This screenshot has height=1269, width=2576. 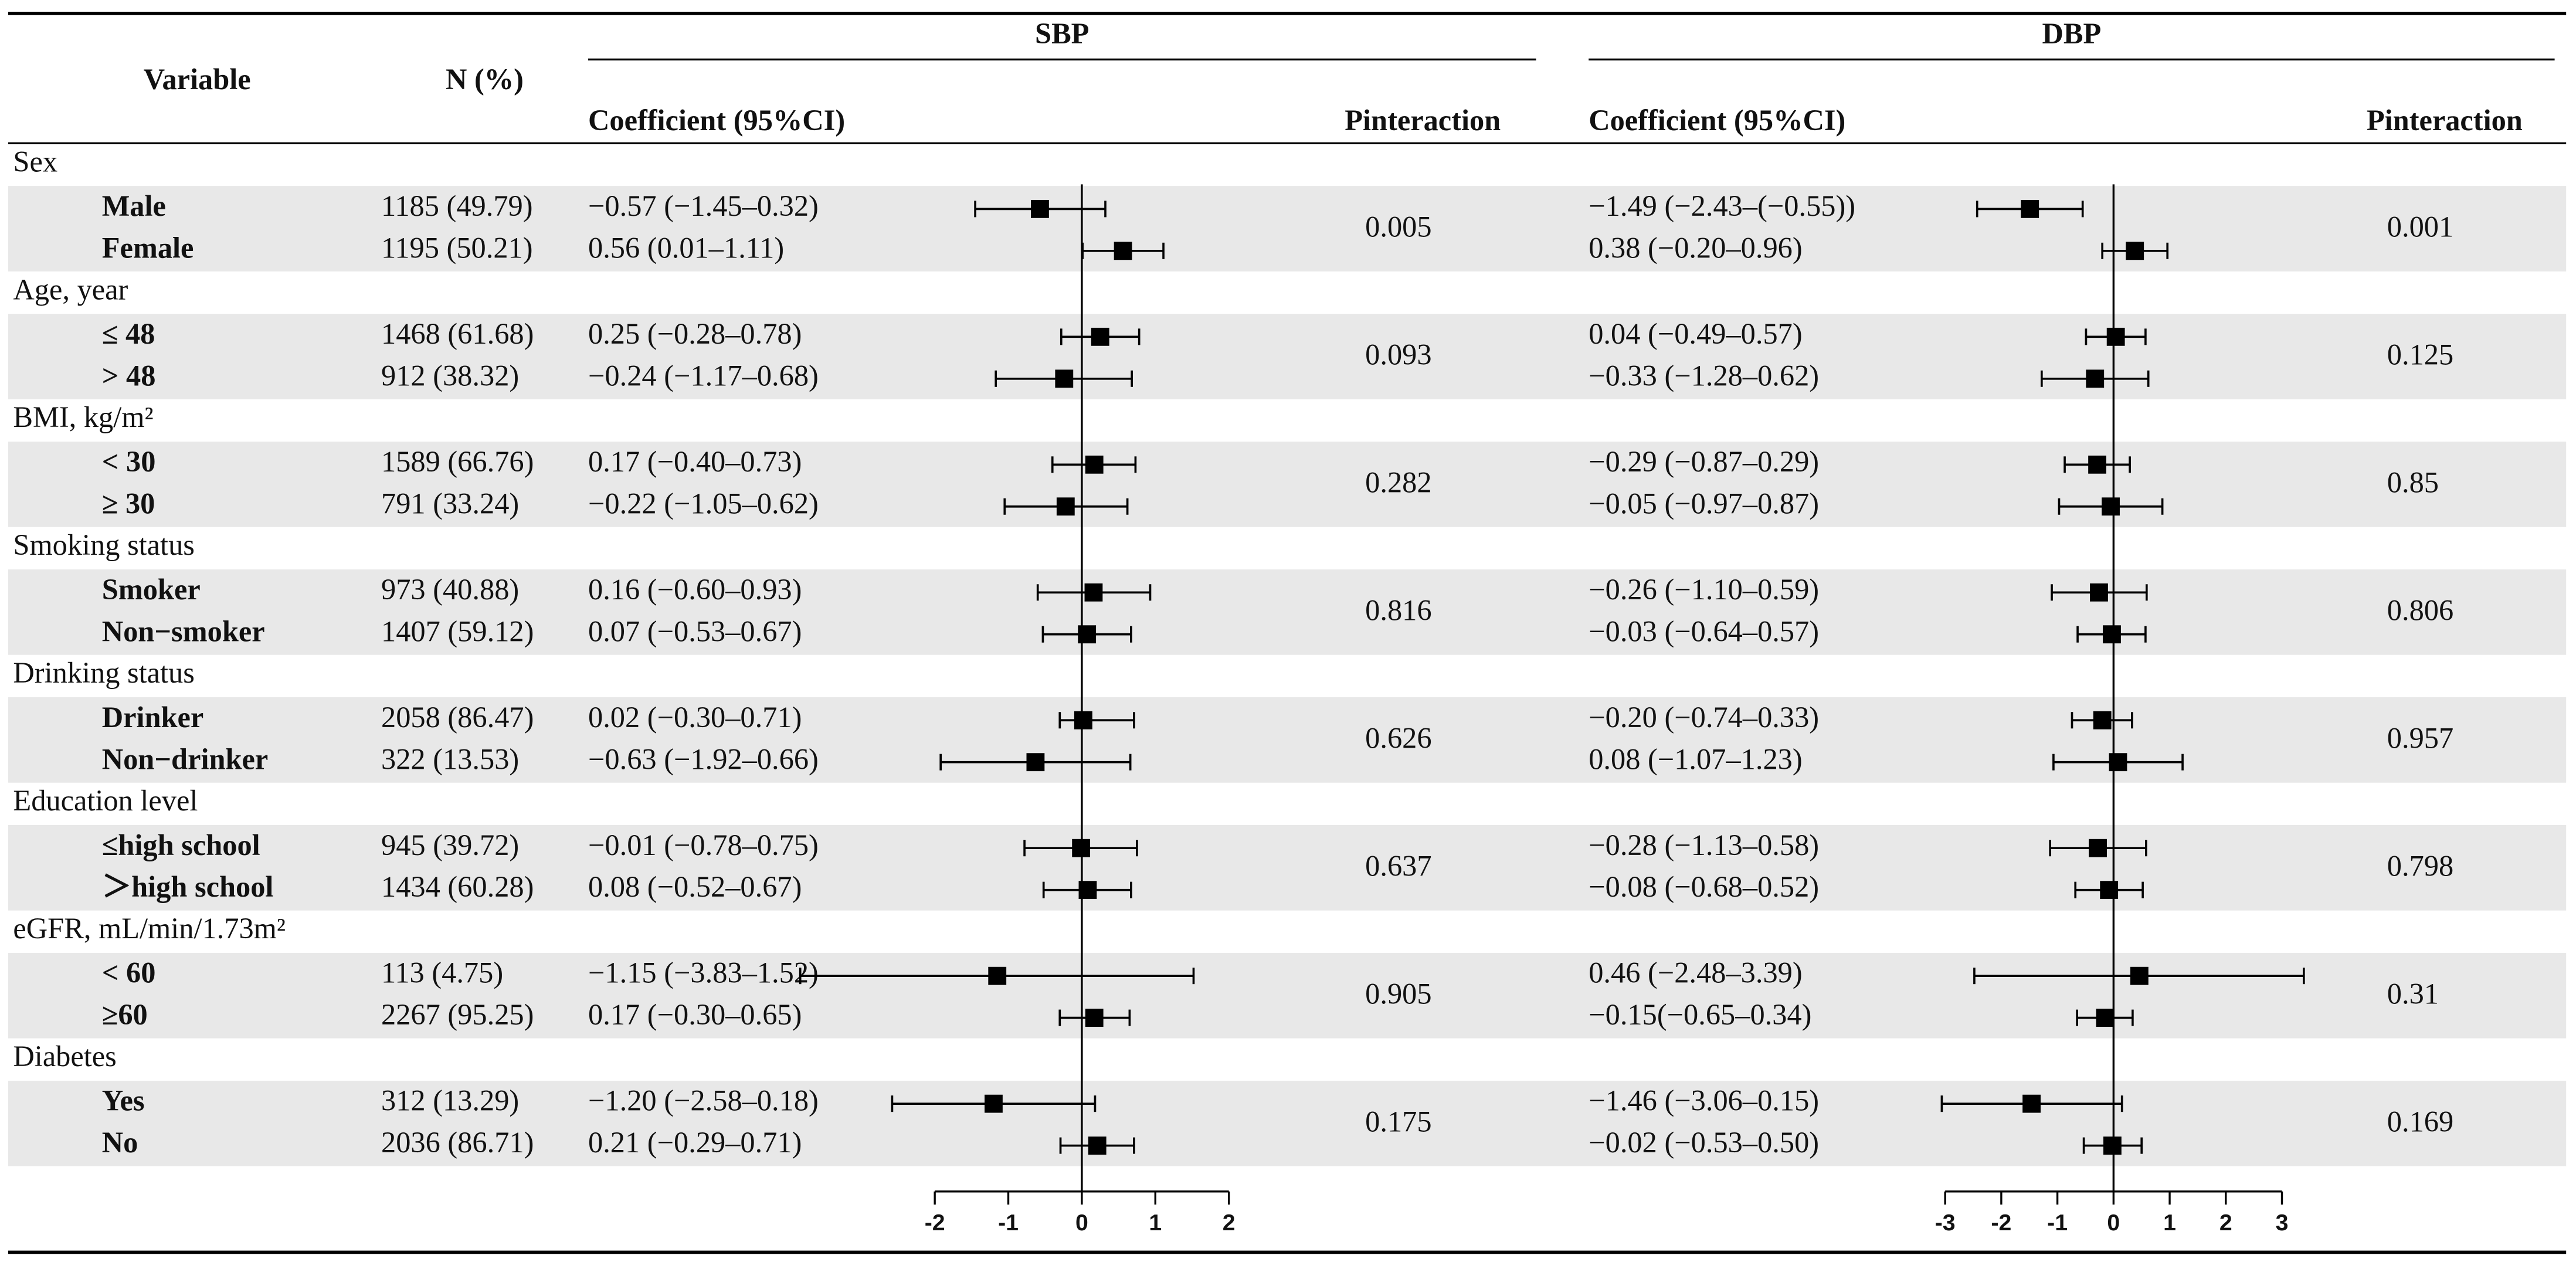 I want to click on group-label: Age, year, so click(x=70, y=290).